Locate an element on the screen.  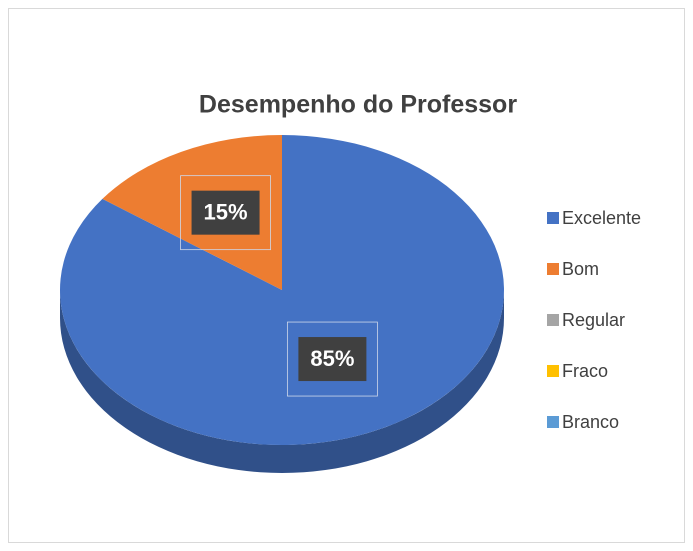
data-label: 15% is located at coordinates (226, 211).